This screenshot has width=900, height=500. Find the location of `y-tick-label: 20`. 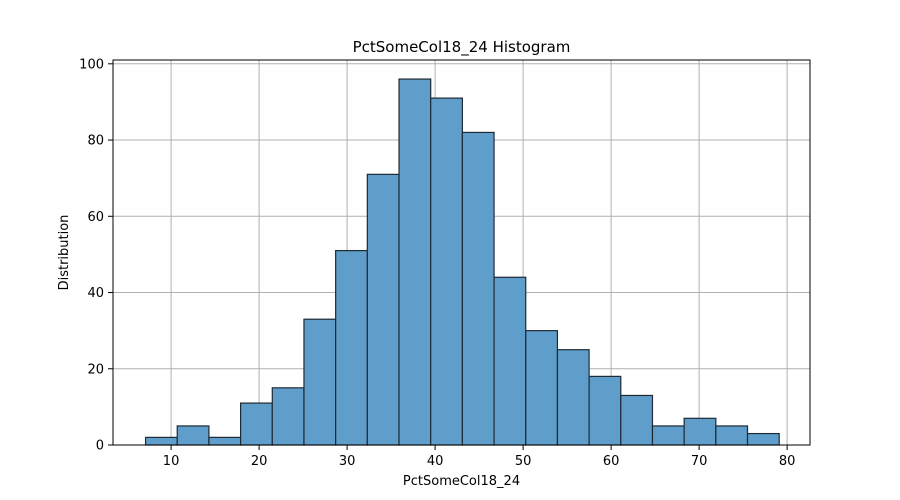

y-tick-label: 20 is located at coordinates (95, 369).